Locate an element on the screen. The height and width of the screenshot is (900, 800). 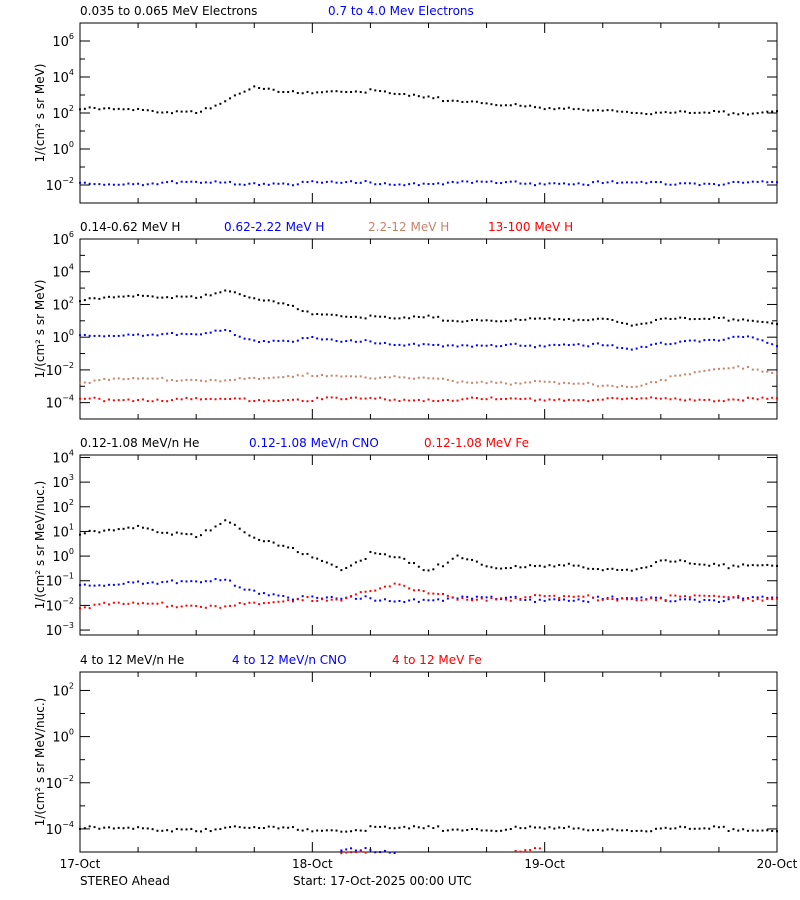
legend-label: 0.62-2.22 MeV H is located at coordinates (274, 227).